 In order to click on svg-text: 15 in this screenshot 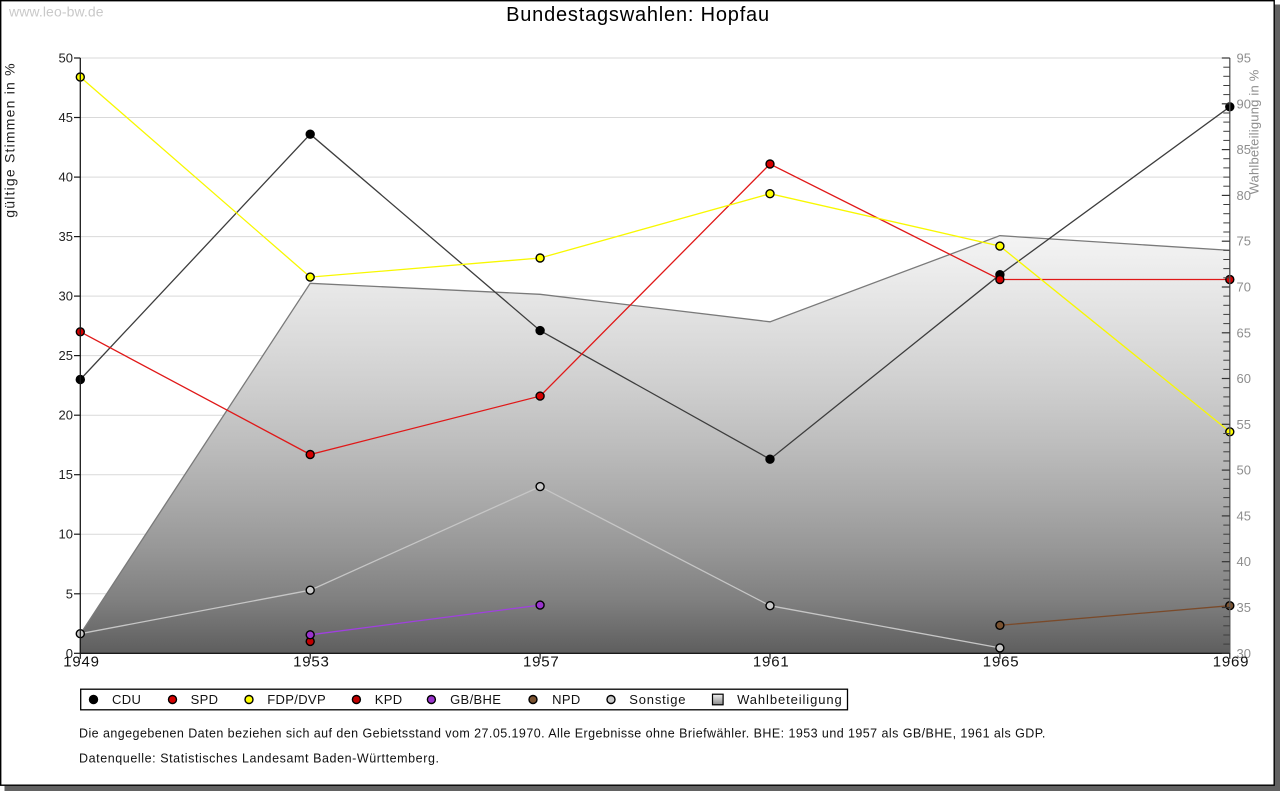, I will do `click(66, 474)`.